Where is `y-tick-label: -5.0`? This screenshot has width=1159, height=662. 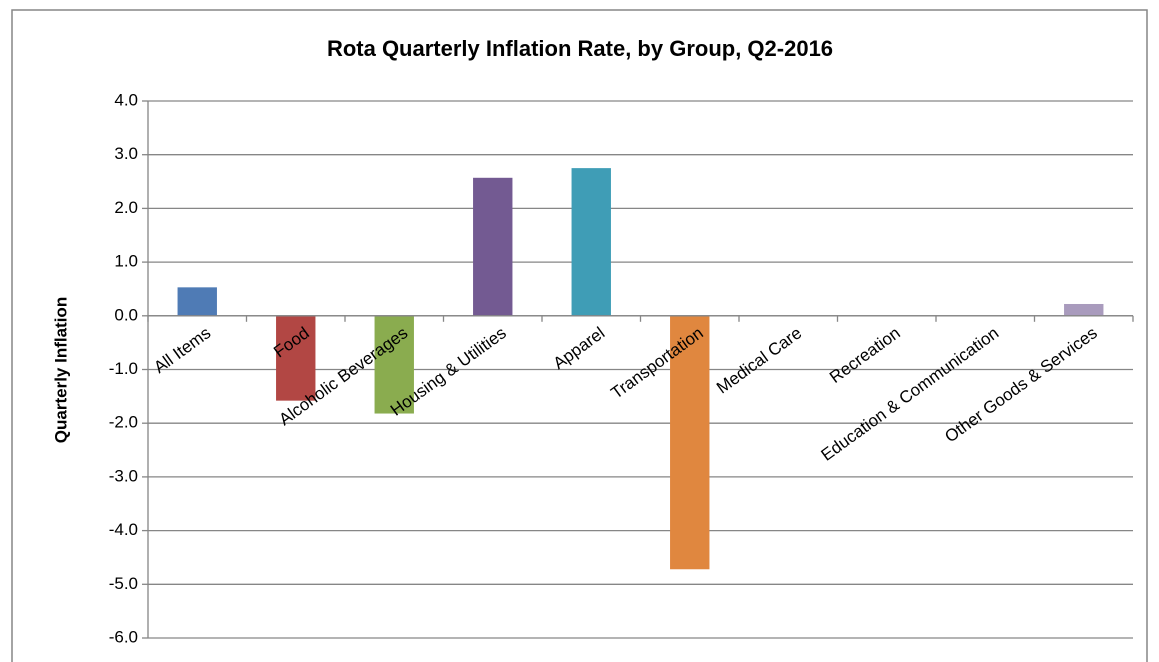
y-tick-label: -5.0 is located at coordinates (123, 583).